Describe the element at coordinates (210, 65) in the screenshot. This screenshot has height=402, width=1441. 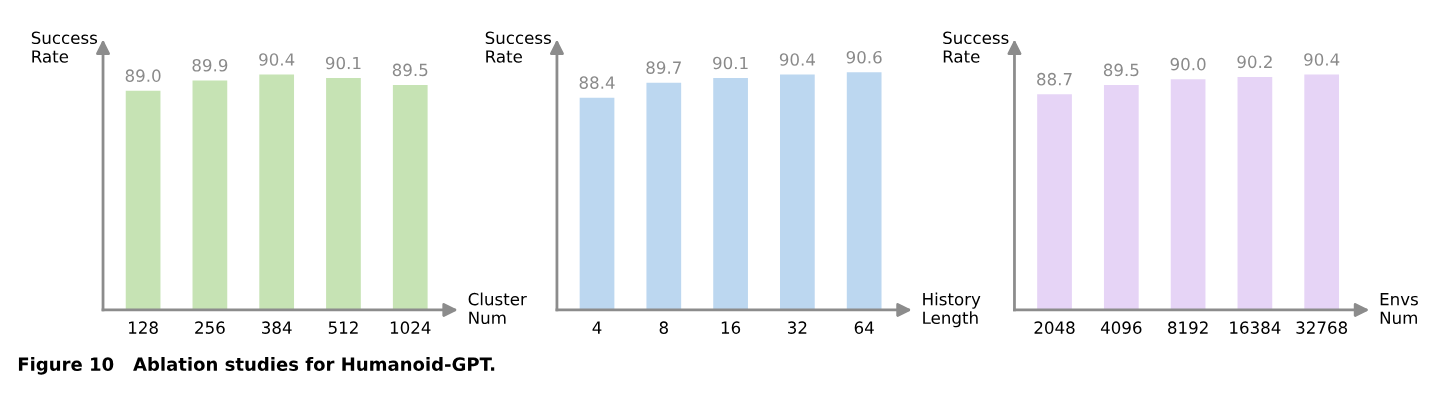
I see `data-label: 89.9` at that location.